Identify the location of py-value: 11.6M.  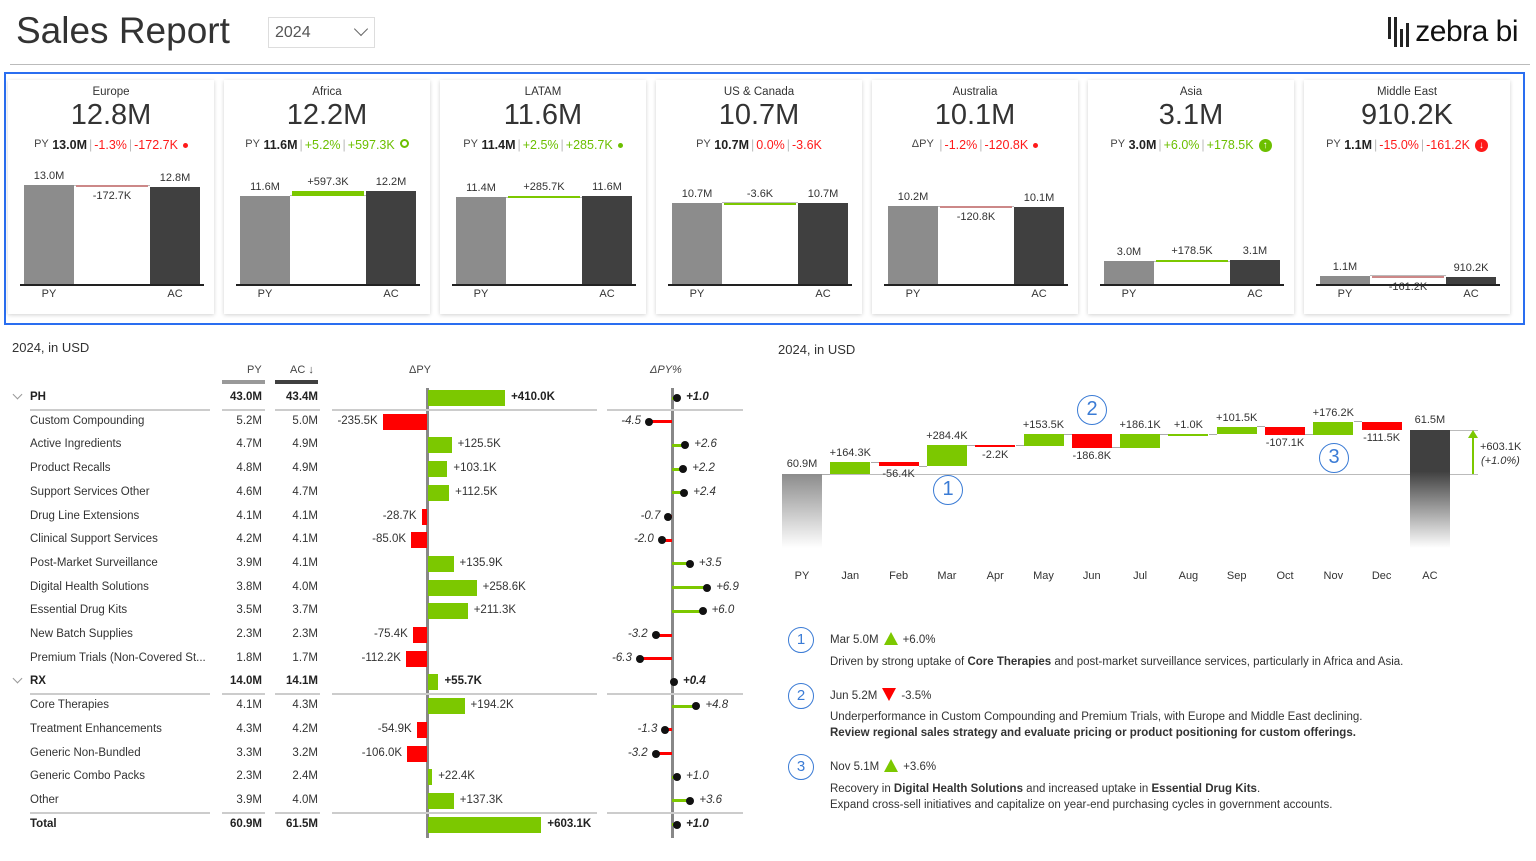
(280, 145).